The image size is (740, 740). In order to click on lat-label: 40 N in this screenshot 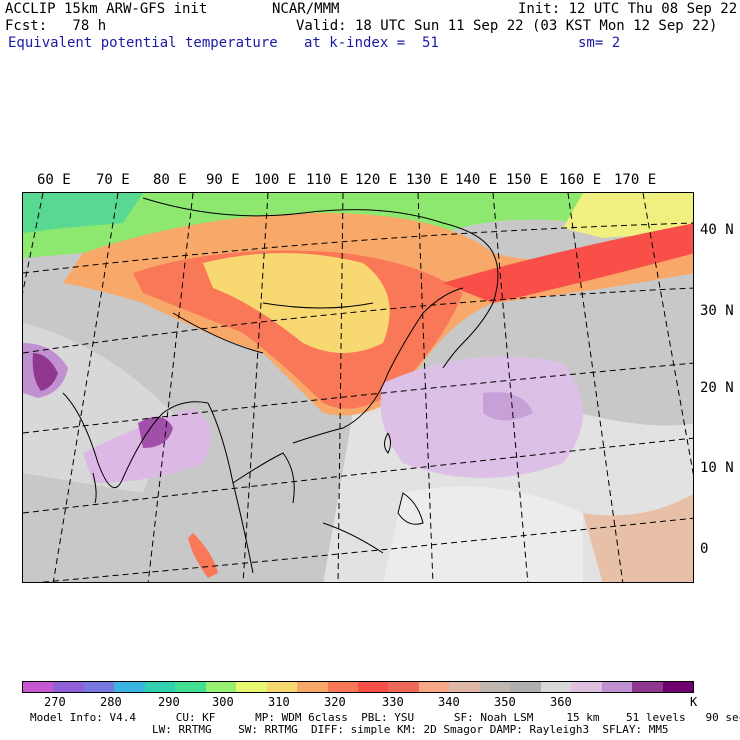, I will do `click(717, 230)`.